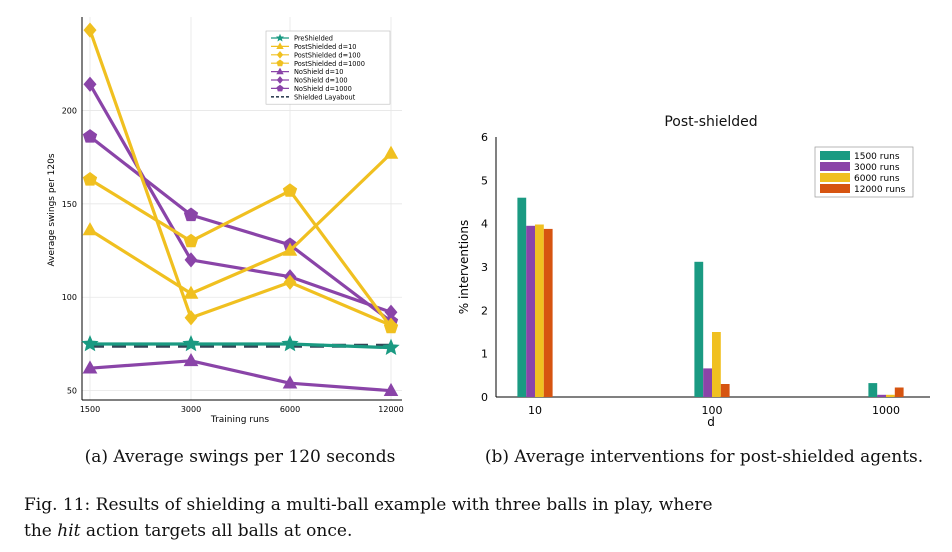  I want to click on chart-a-legend-box, so click(328, 67).